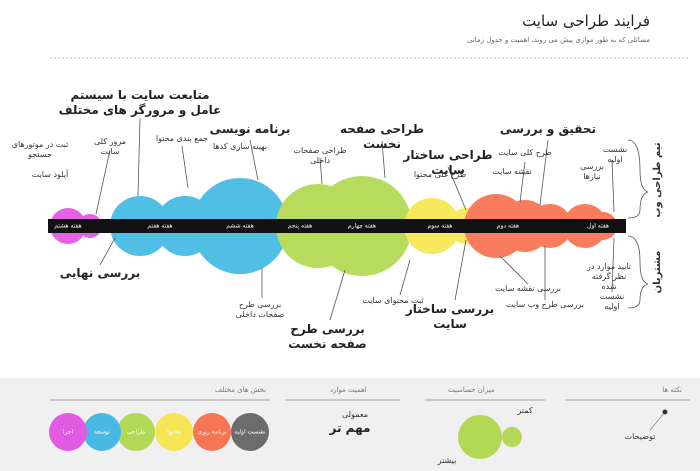  Describe the element at coordinates (545, 304) in the screenshot. I see `task: بررسی طرح وب سایت` at that location.